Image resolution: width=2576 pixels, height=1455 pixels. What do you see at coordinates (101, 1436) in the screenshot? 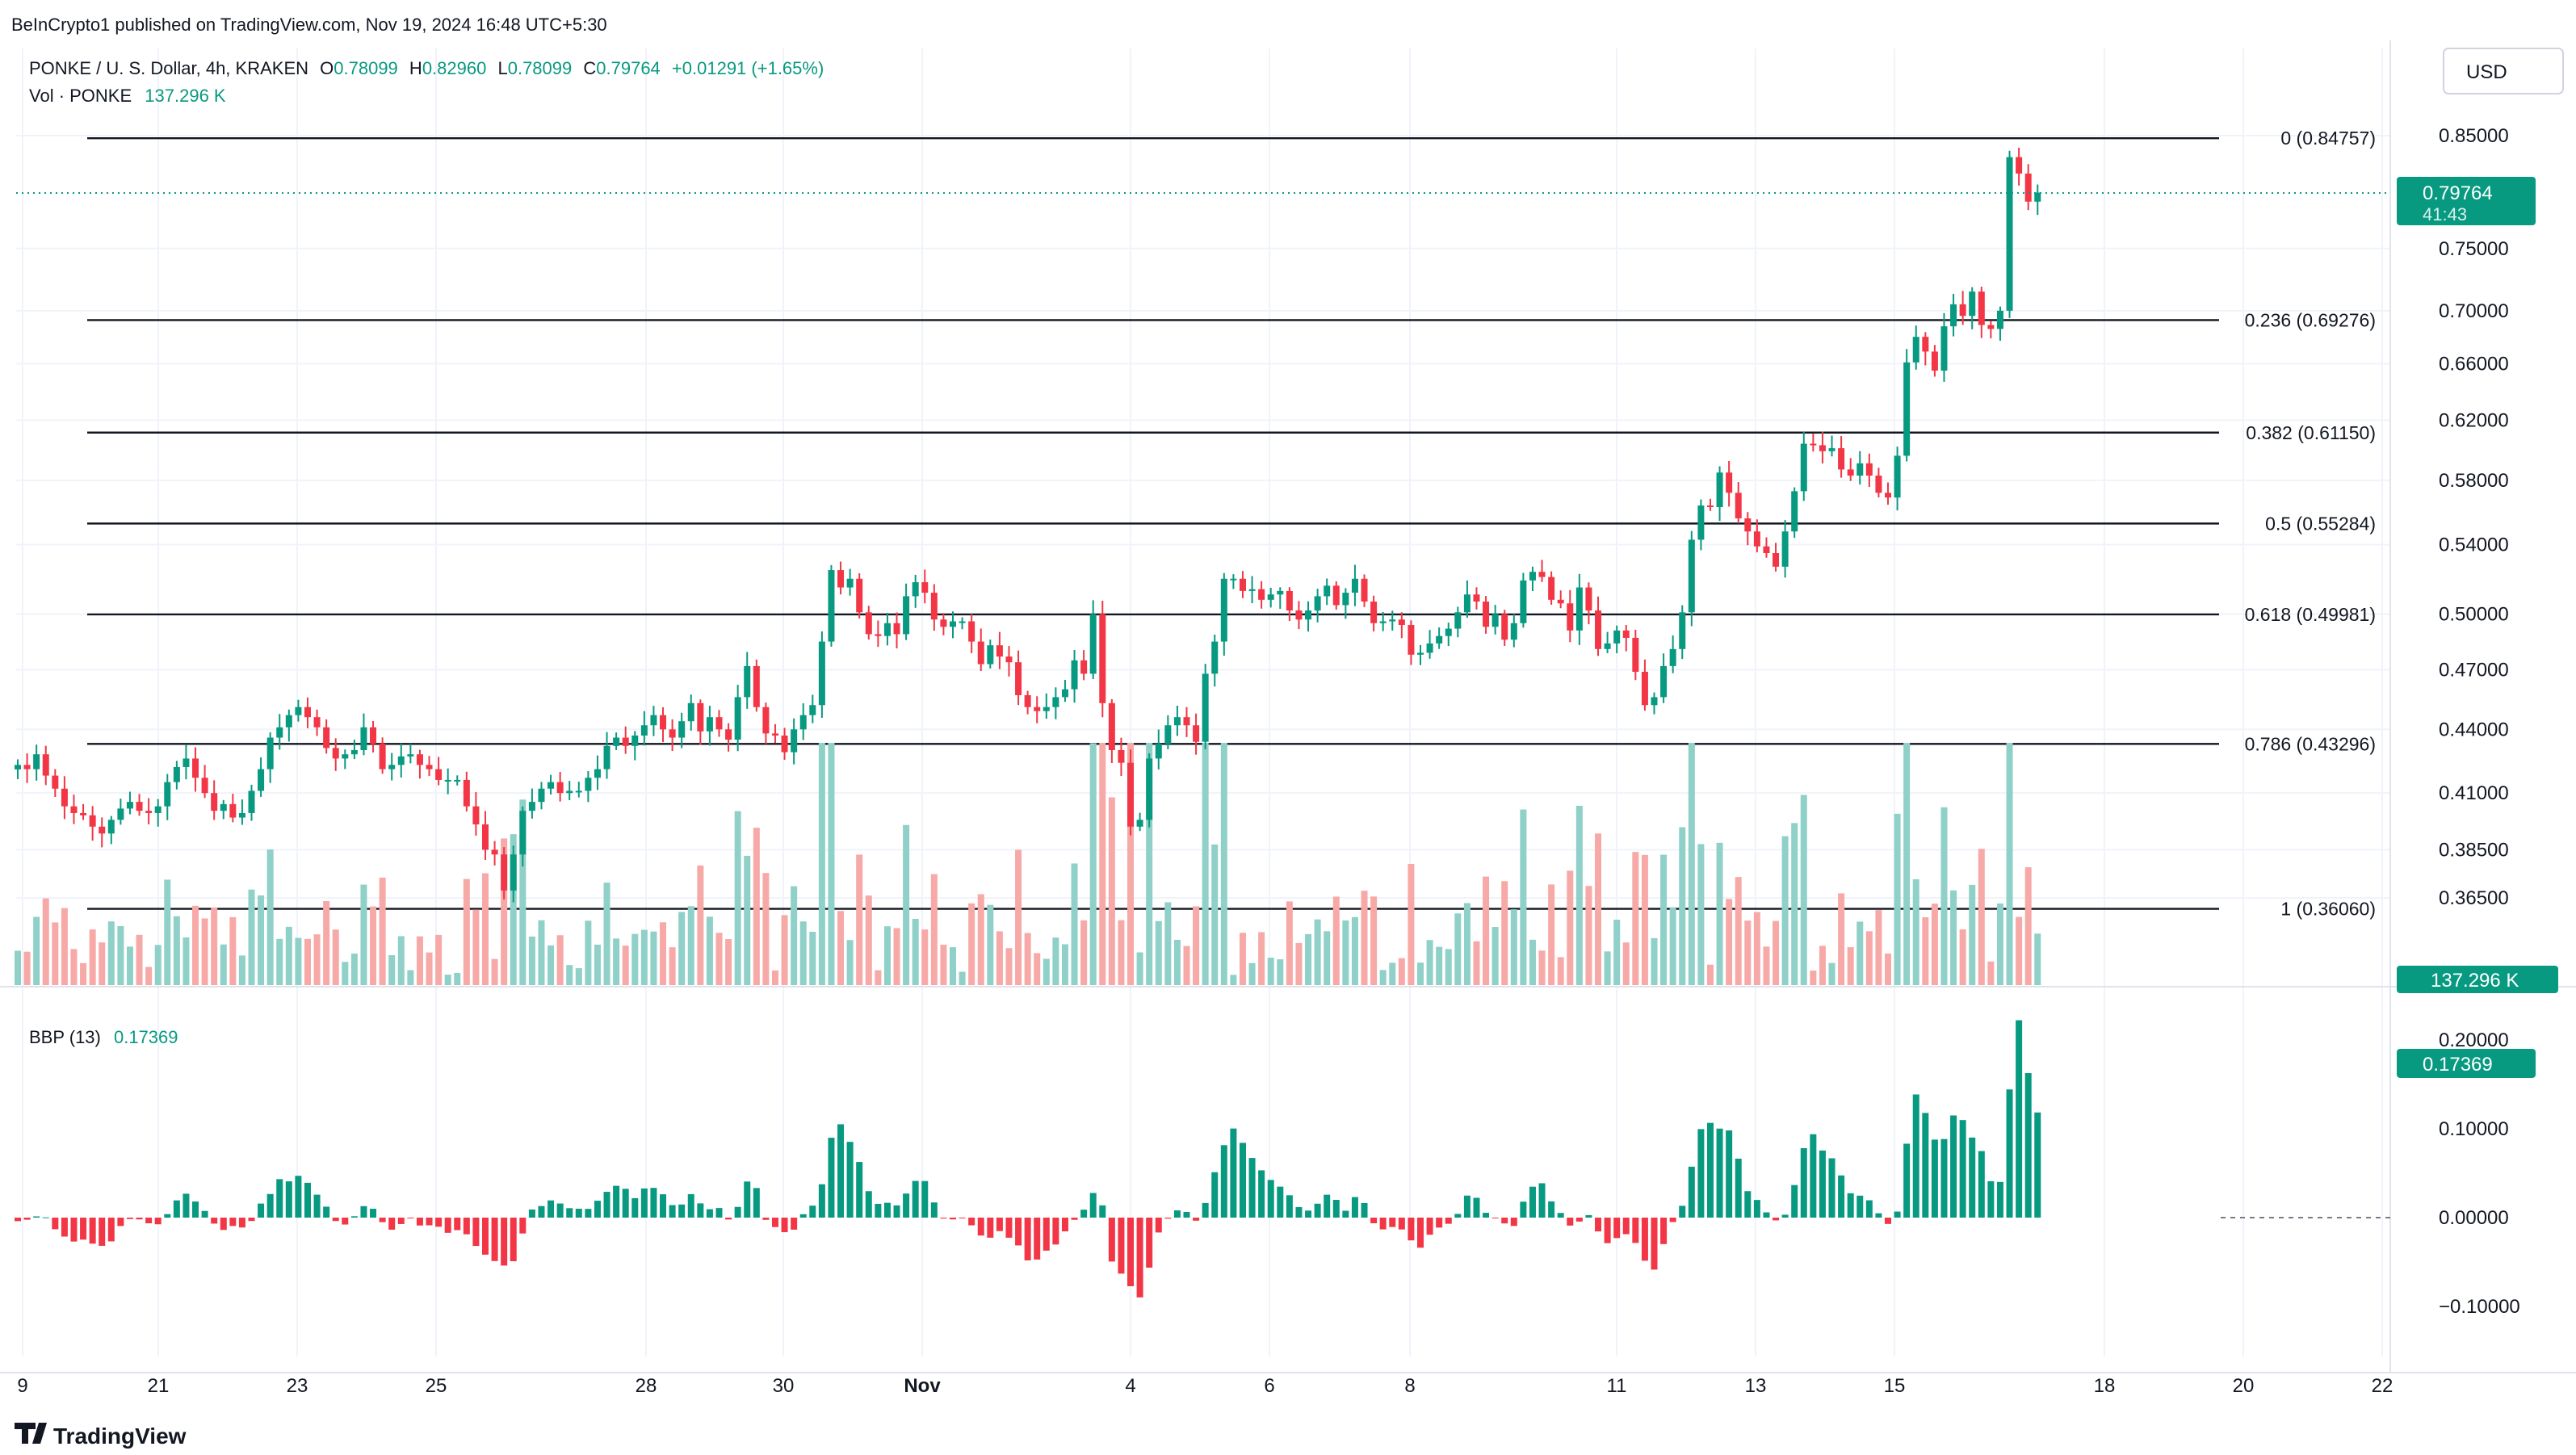
I see `tradingview-logo: TradingView` at bounding box center [101, 1436].